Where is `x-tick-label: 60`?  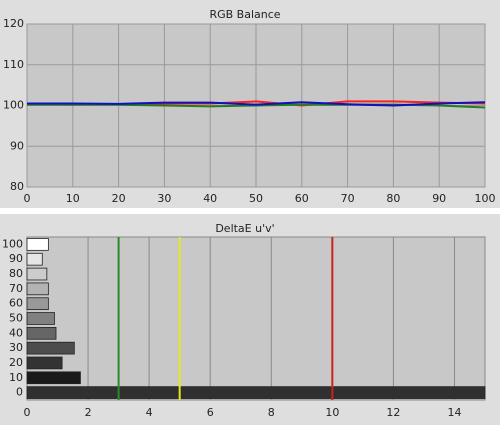 x-tick-label: 60 is located at coordinates (302, 198).